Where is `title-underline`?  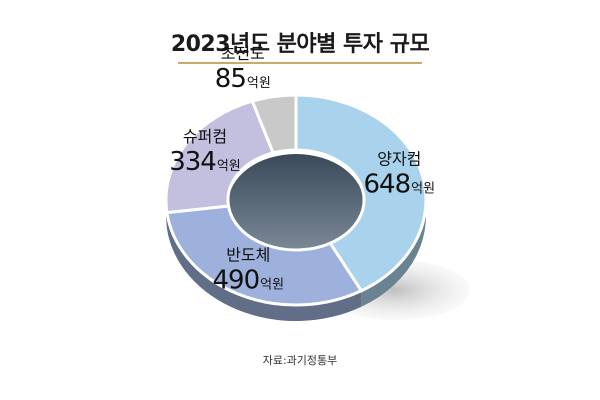
title-underline is located at coordinates (300, 63).